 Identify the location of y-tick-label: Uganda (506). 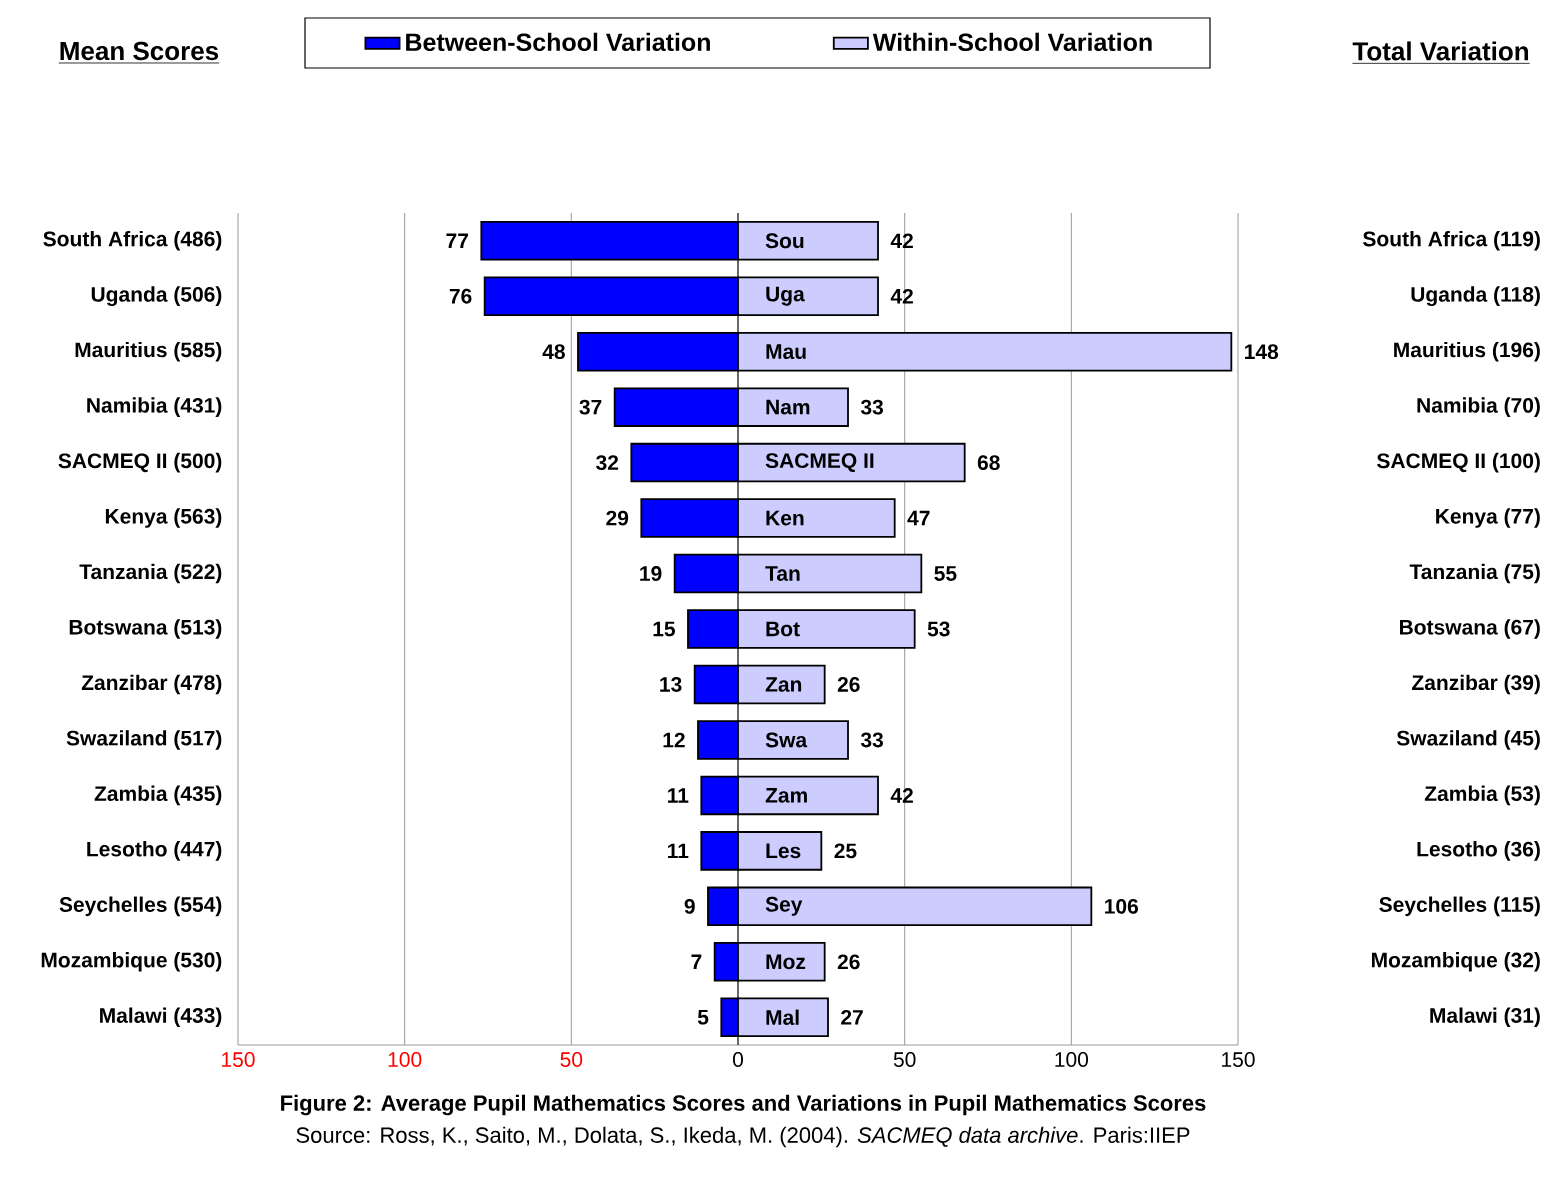
(156, 296).